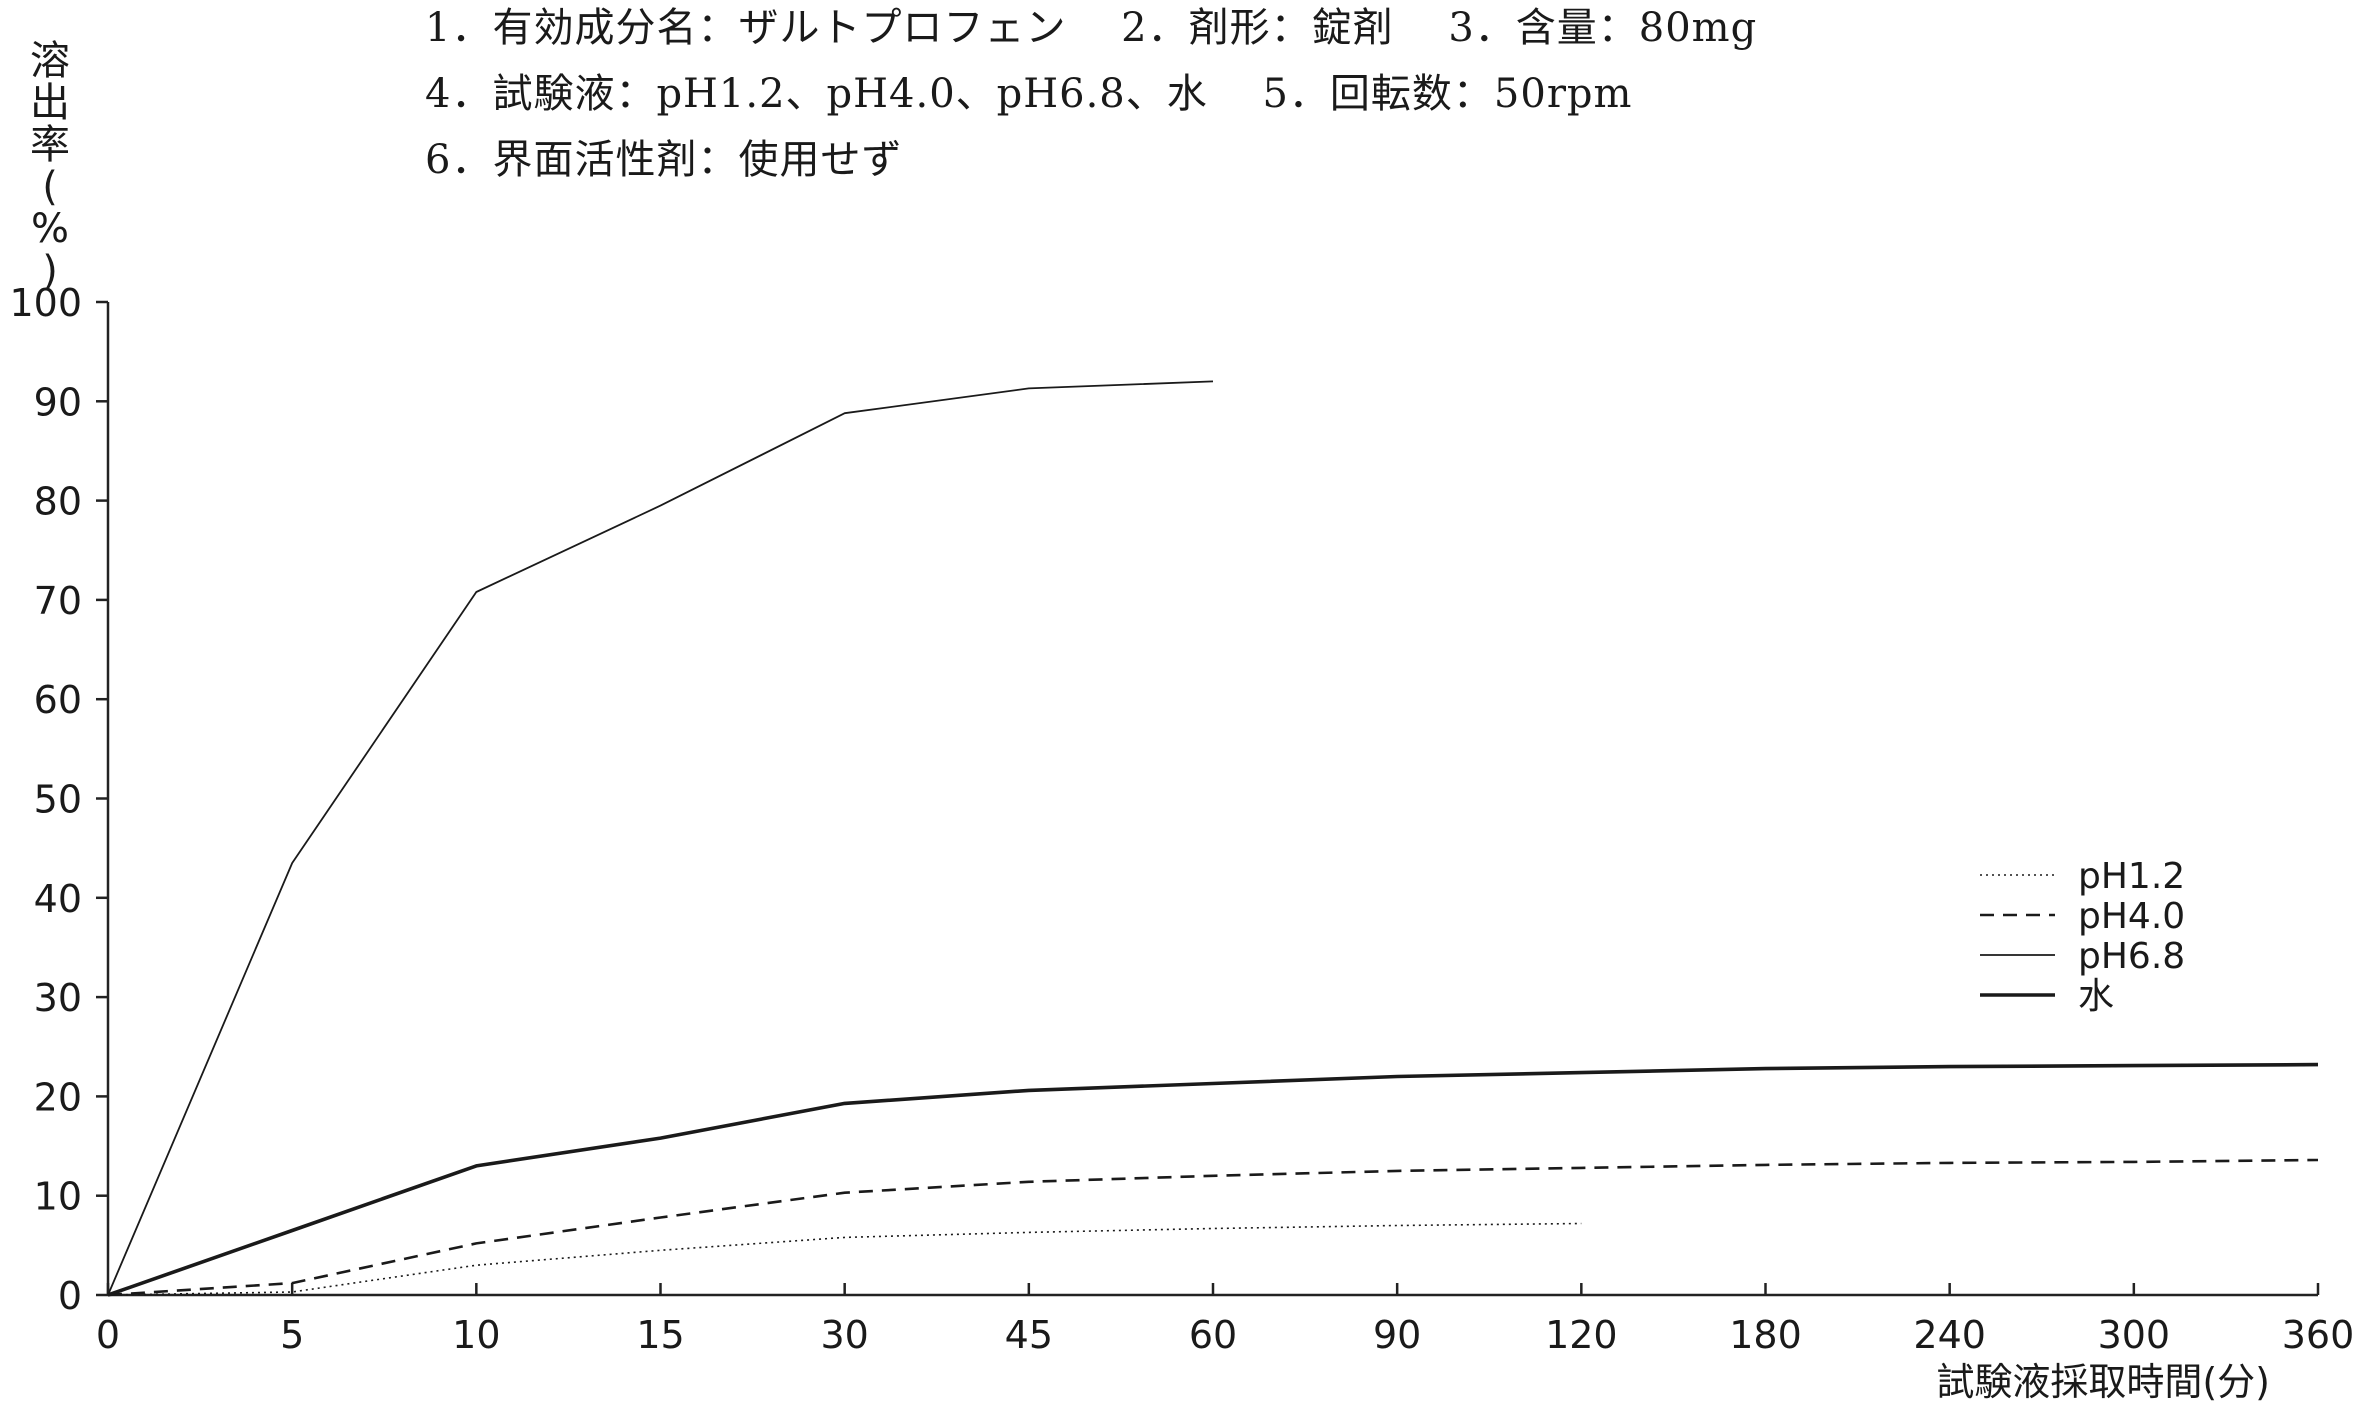 This screenshot has width=2362, height=1417. What do you see at coordinates (660, 1335) in the screenshot?
I see `x-tick-label: 15` at bounding box center [660, 1335].